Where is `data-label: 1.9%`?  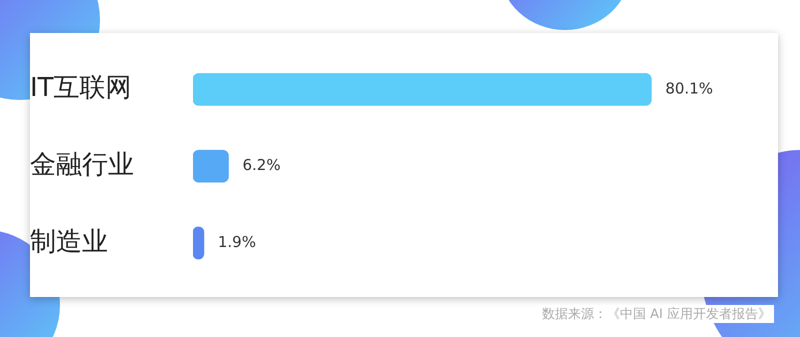 data-label: 1.9% is located at coordinates (237, 241).